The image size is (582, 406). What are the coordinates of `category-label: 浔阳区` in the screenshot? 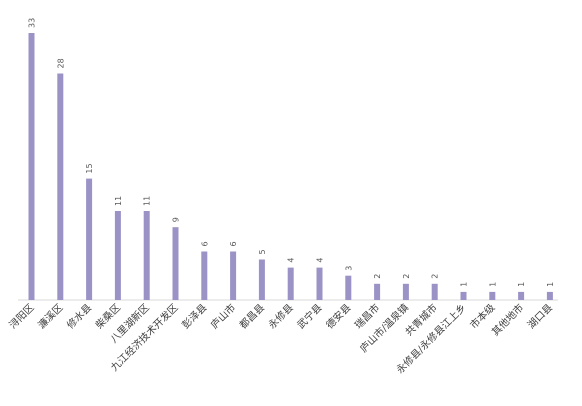 It's located at (21, 316).